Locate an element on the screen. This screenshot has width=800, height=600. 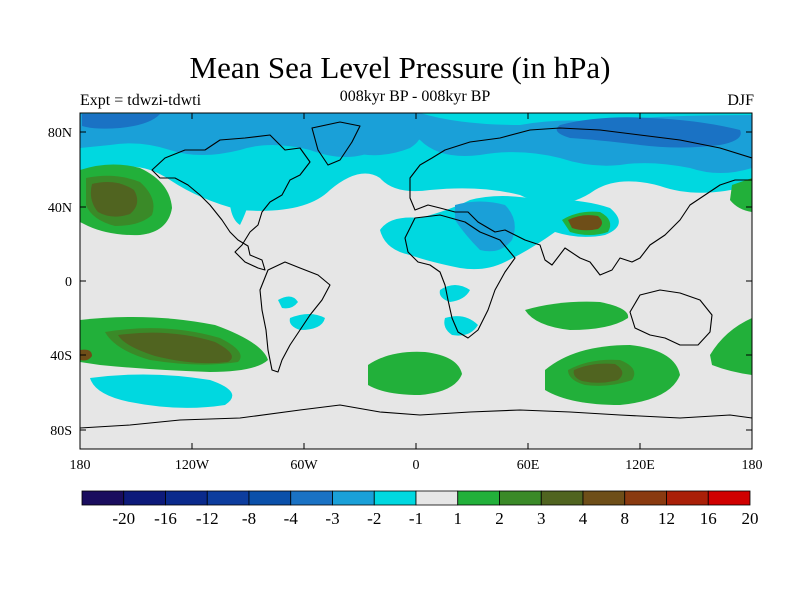
contour-south-pacific-peak is located at coordinates (175, 348).